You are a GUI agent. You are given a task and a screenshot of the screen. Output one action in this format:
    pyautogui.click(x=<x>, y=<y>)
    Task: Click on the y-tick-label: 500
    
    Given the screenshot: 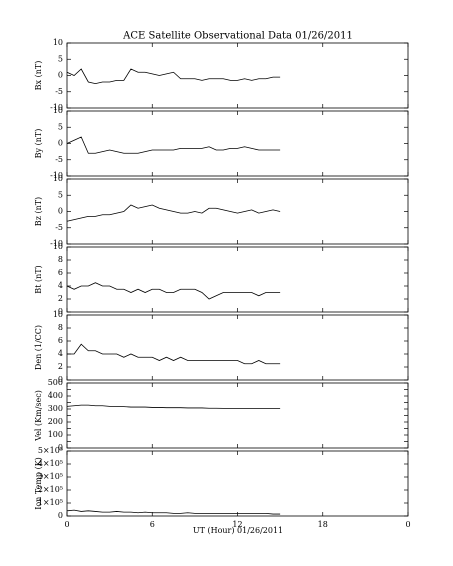 What is the action you would take?
    pyautogui.click(x=55, y=382)
    